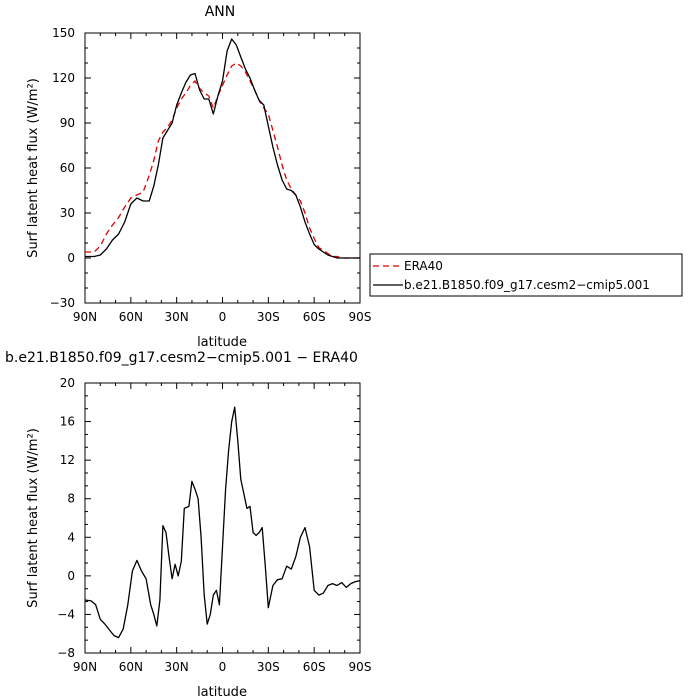 Image resolution: width=700 pixels, height=700 pixels. What do you see at coordinates (67, 123) in the screenshot?
I see `y-tick-label: 90` at bounding box center [67, 123].